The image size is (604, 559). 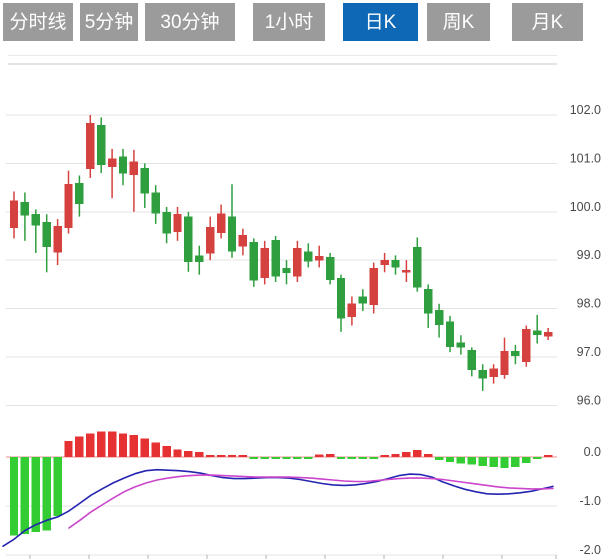 What do you see at coordinates (38, 22) in the screenshot?
I see `tab-timeshare: 分时线` at bounding box center [38, 22].